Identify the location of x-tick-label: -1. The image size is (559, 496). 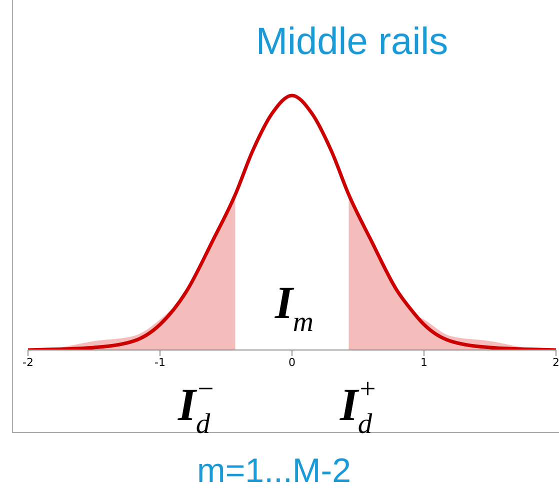
(160, 362).